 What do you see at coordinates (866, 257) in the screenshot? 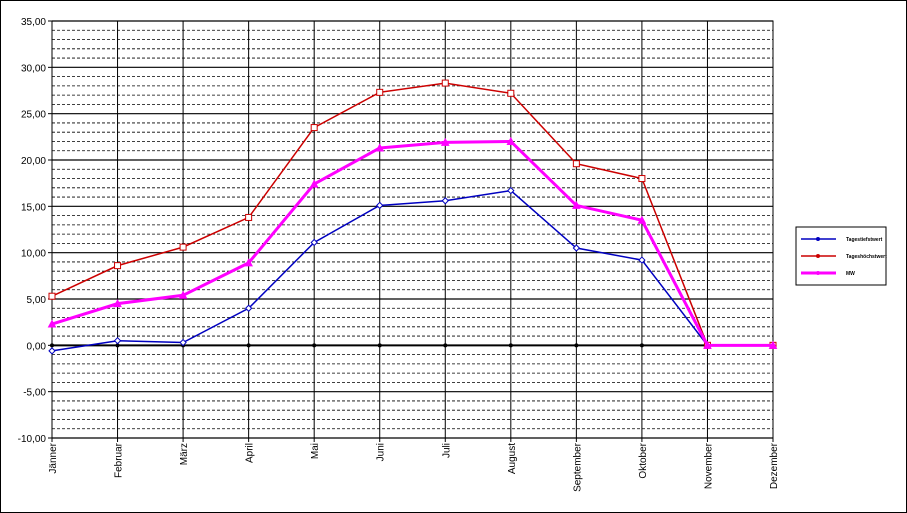
I see `legend-label: Tageshöchstwert` at bounding box center [866, 257].